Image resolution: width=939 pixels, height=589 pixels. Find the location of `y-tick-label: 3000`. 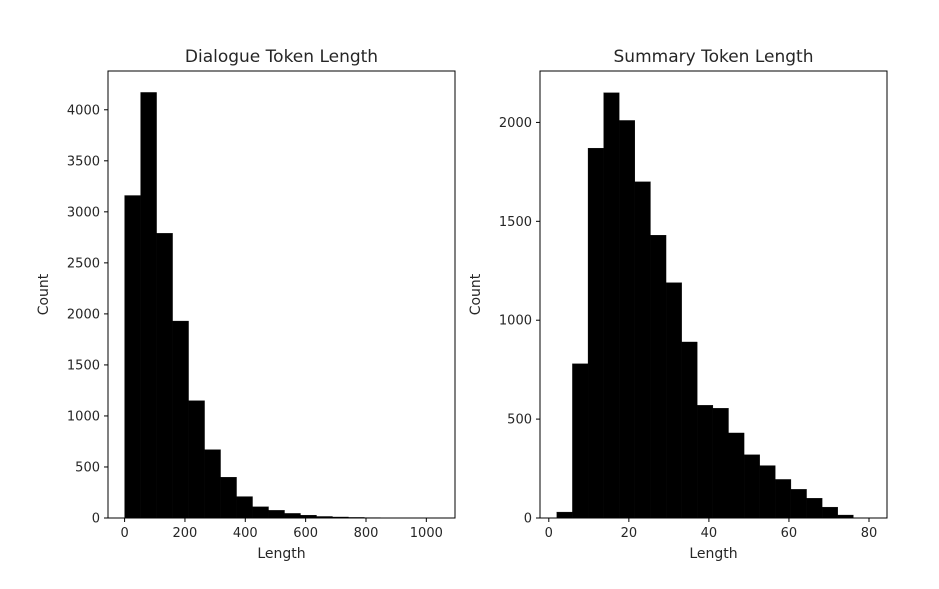

y-tick-label: 3000 is located at coordinates (83, 212).